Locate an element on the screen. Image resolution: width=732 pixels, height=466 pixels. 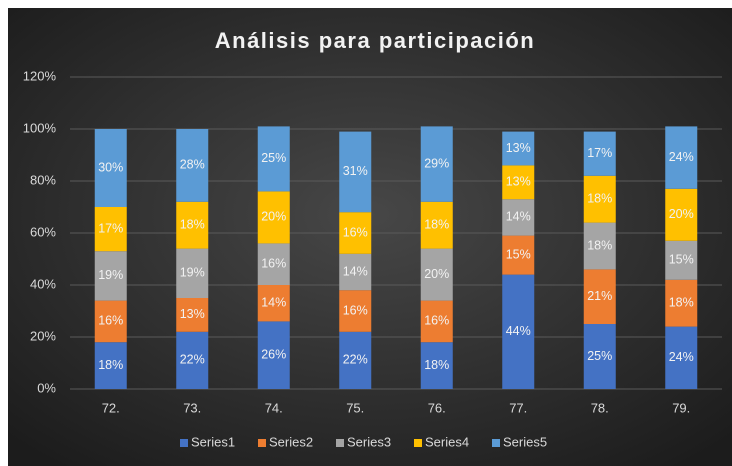
data-label: 29% is located at coordinates (436, 163).